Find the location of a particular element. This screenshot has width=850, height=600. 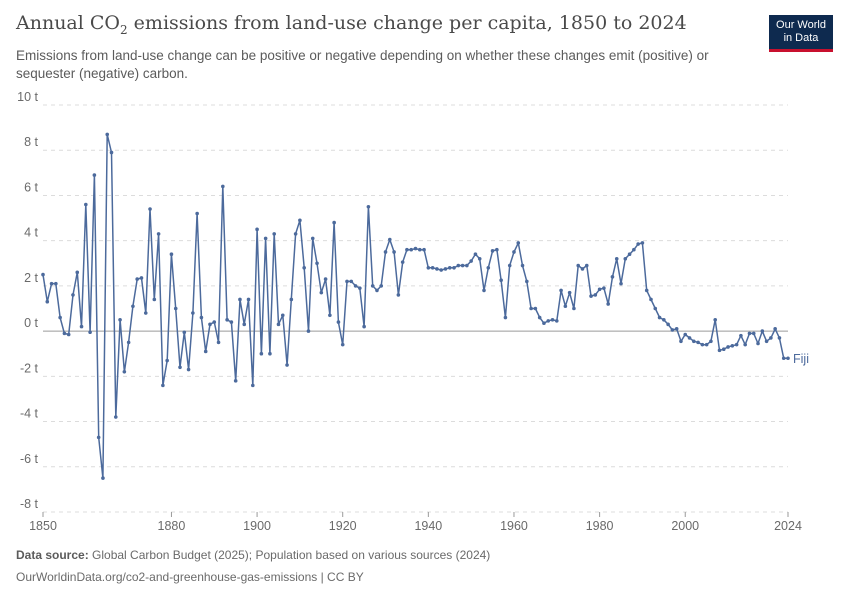

x-tick-label: 1850 is located at coordinates (43, 526).